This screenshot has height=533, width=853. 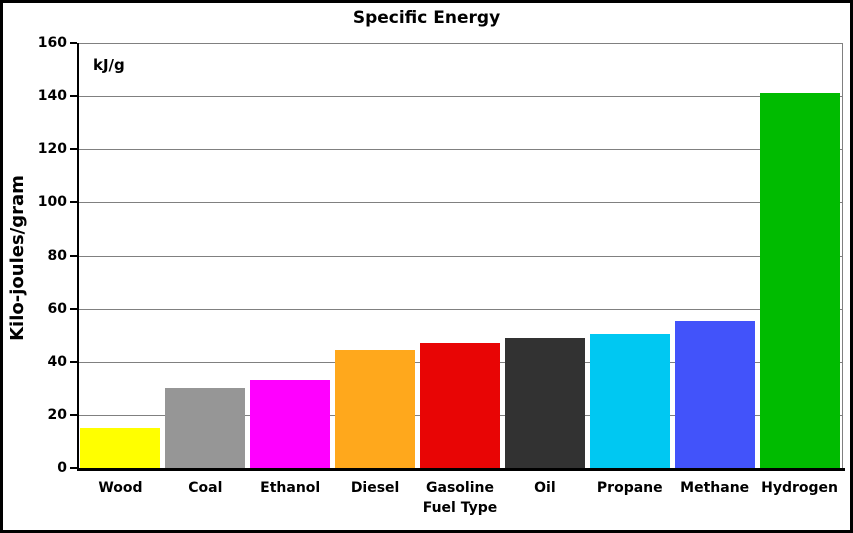 I want to click on x-tick-label: Wood, so click(x=120, y=488).